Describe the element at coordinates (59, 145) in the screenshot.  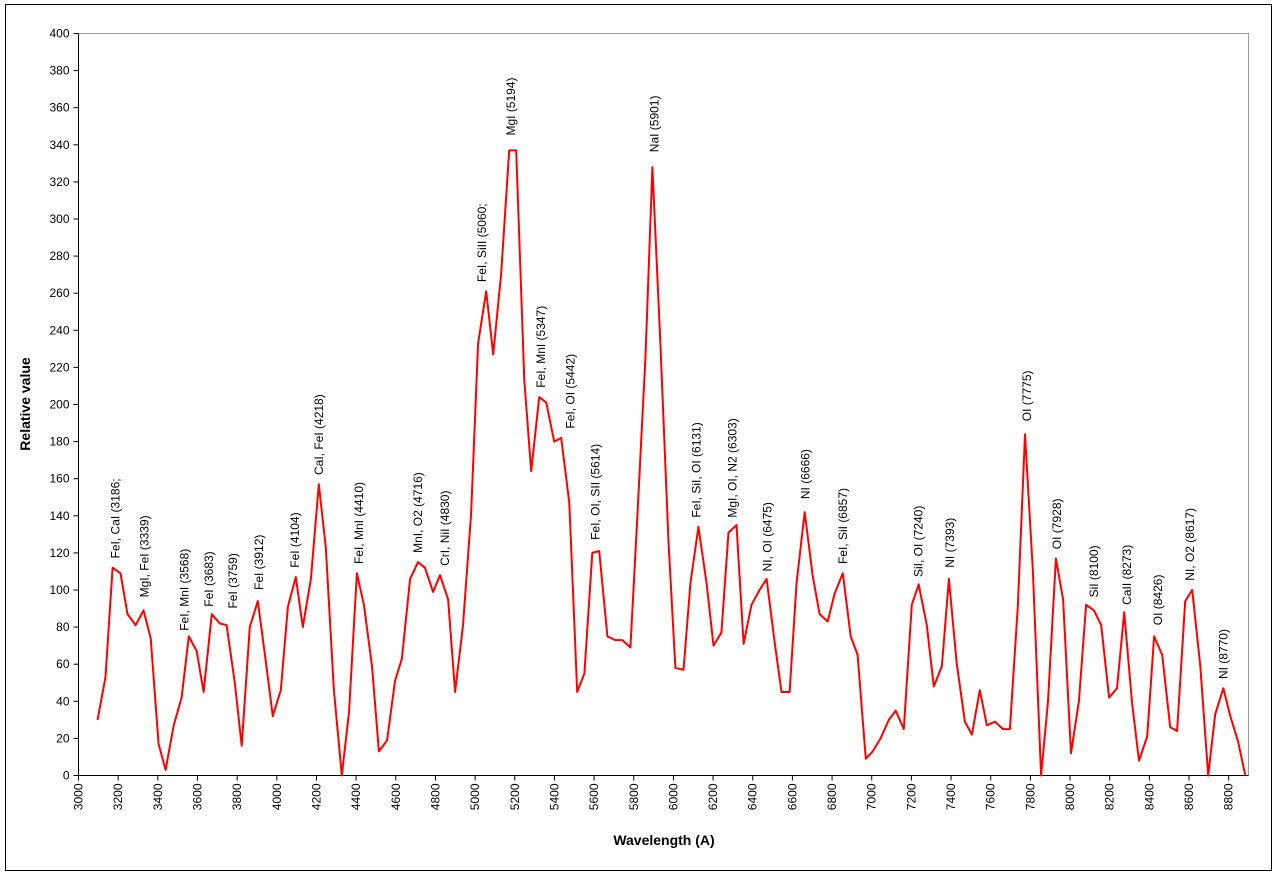
I see `y-tick-label: 340` at that location.